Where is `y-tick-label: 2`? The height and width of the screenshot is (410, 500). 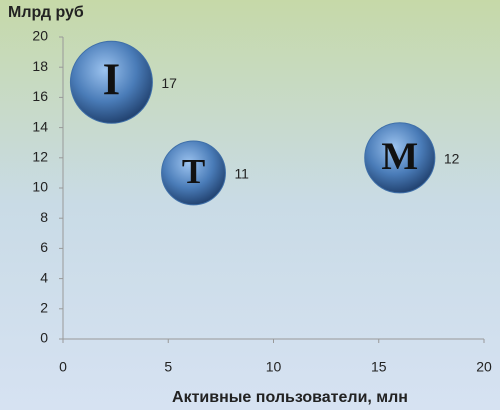
y-tick-label: 2 is located at coordinates (44, 308).